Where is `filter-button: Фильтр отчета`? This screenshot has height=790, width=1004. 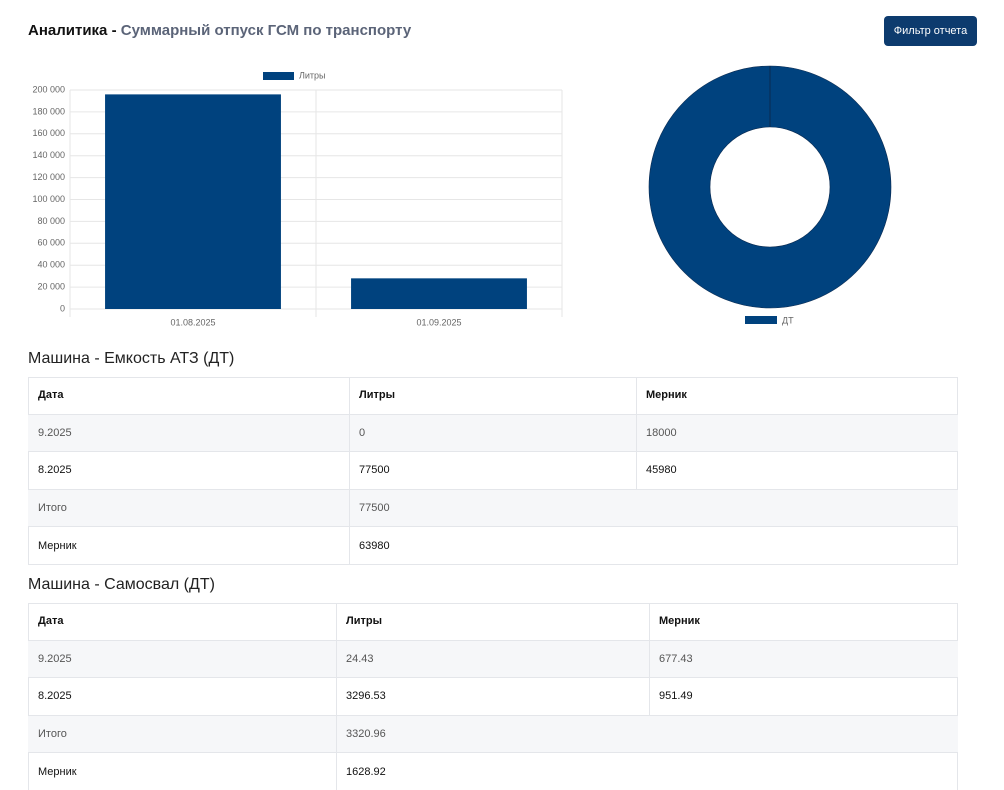 filter-button: Фильтр отчета is located at coordinates (930, 31).